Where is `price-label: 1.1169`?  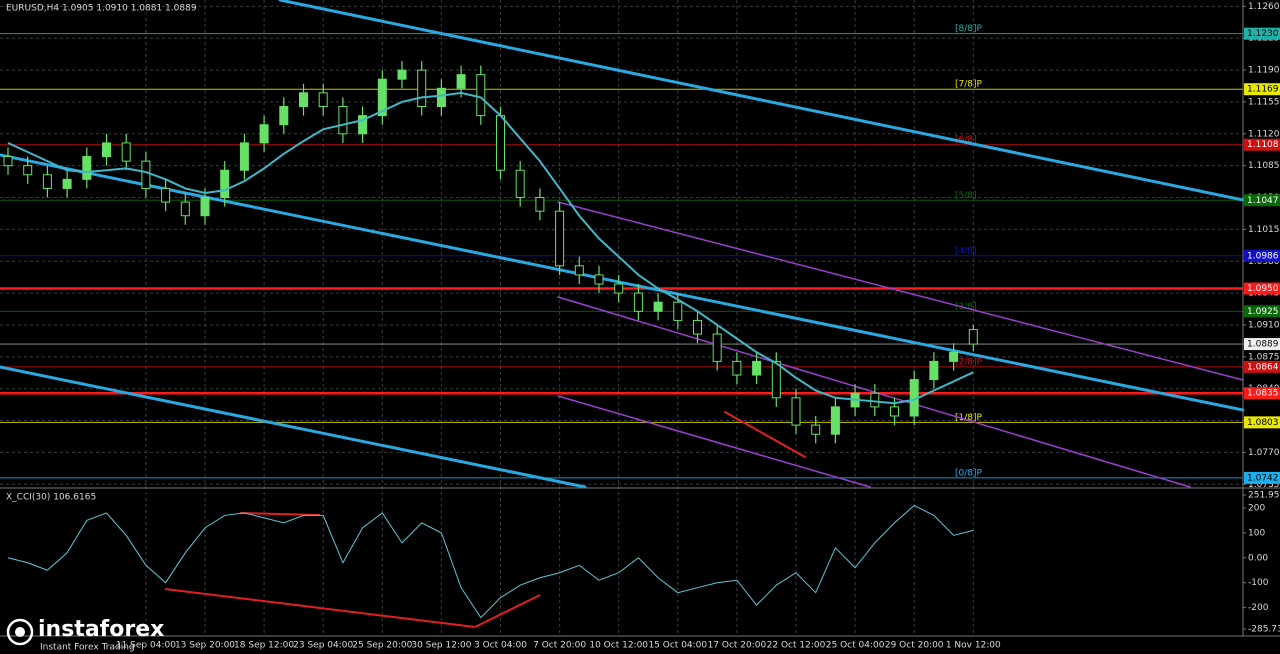 price-label: 1.1169 is located at coordinates (1263, 90).